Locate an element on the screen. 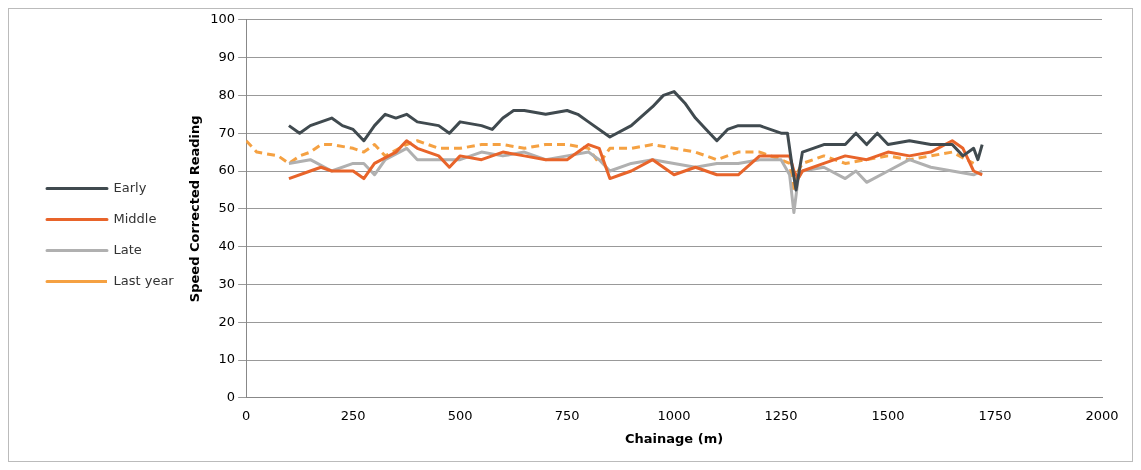  y-tick-label: 100 is located at coordinates (223, 19).